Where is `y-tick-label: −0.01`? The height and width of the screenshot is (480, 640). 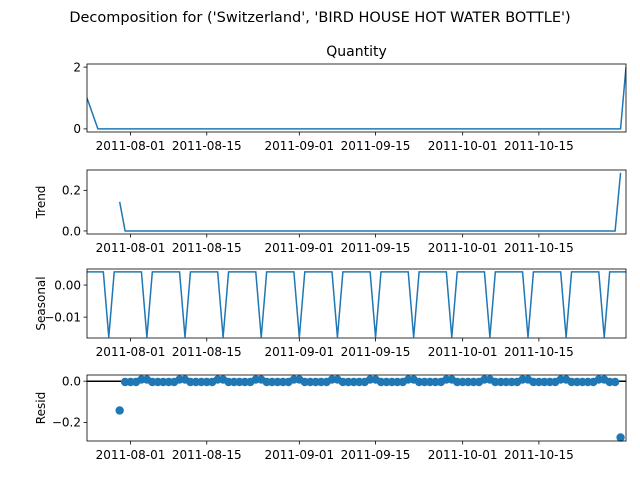 y-tick-label: −0.01 is located at coordinates (62, 317).